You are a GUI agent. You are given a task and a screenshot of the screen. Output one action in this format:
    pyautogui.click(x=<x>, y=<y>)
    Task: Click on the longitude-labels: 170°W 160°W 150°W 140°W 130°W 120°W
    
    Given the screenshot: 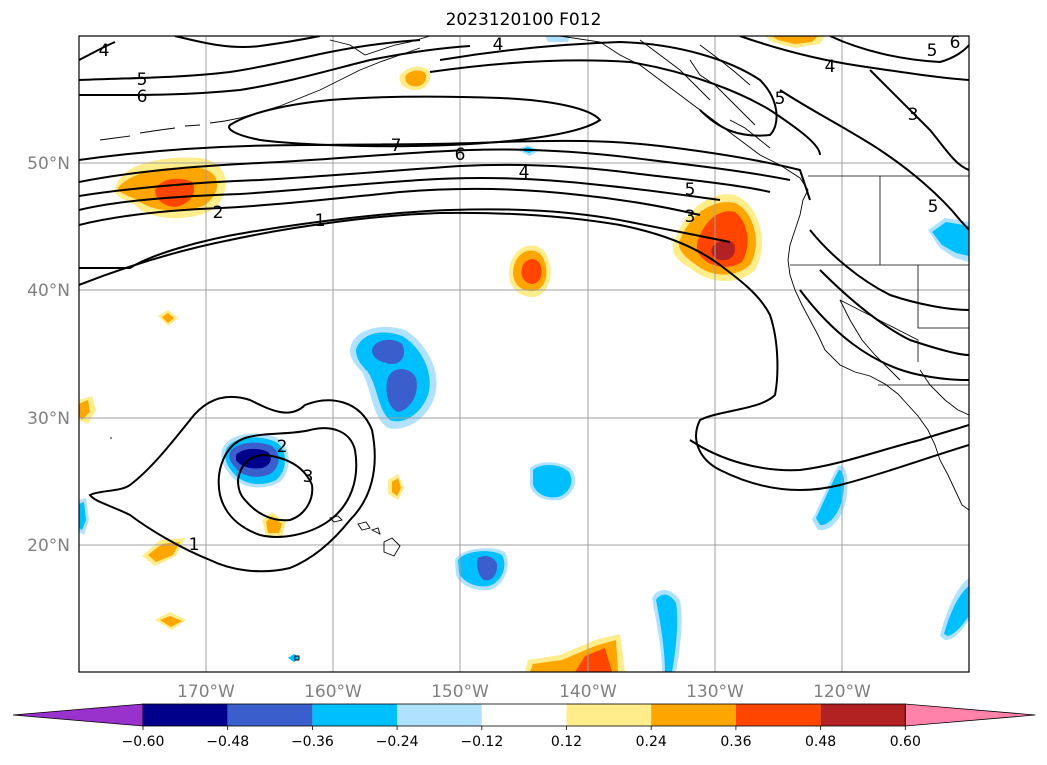 What is the action you would take?
    pyautogui.click(x=524, y=692)
    